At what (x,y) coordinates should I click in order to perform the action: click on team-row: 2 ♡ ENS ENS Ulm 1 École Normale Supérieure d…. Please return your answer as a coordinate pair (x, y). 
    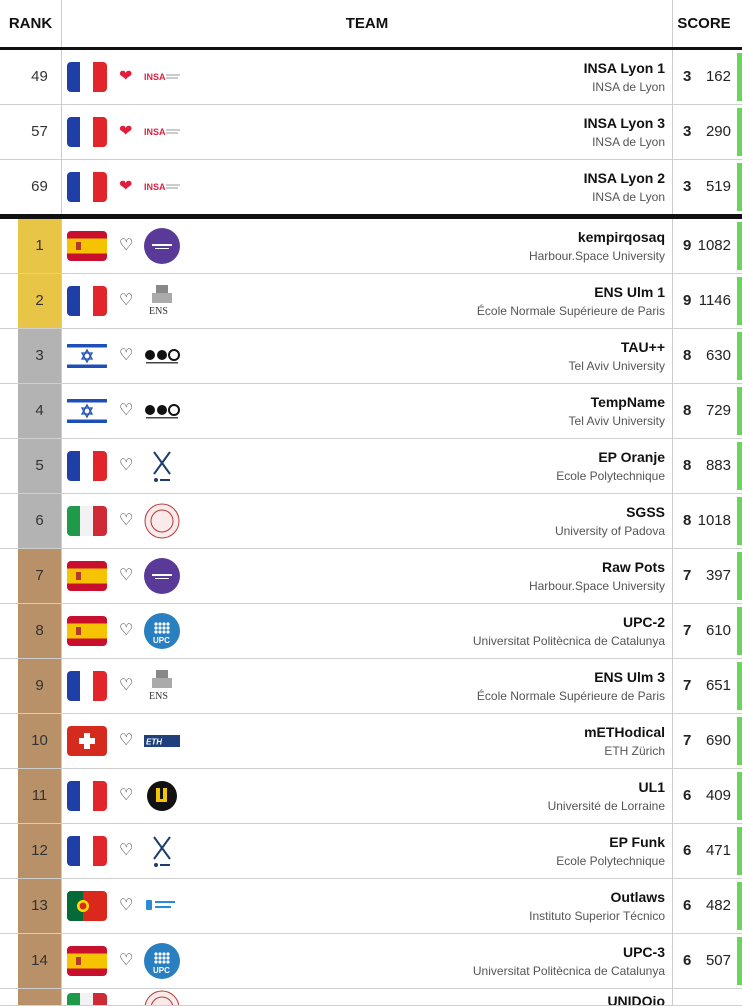
    Looking at the image, I should click on (371, 301).